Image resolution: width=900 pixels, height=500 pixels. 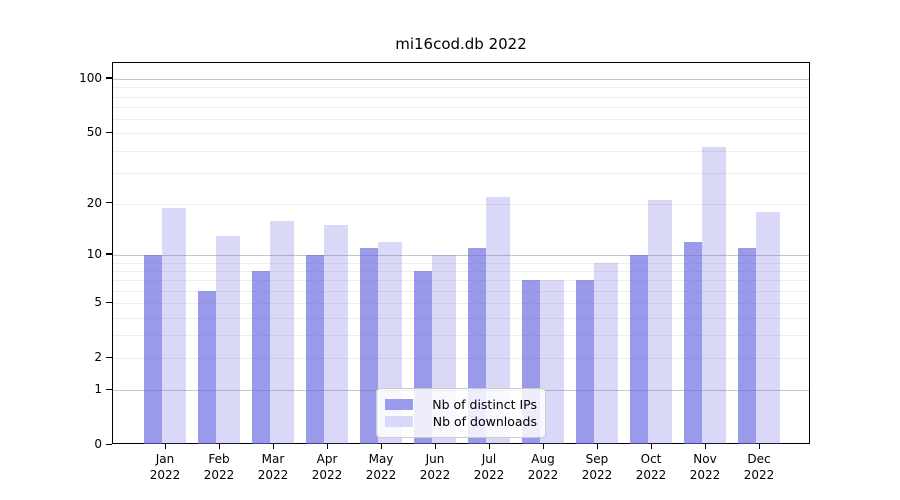 I want to click on legend-swatch-downloads, so click(x=399, y=421).